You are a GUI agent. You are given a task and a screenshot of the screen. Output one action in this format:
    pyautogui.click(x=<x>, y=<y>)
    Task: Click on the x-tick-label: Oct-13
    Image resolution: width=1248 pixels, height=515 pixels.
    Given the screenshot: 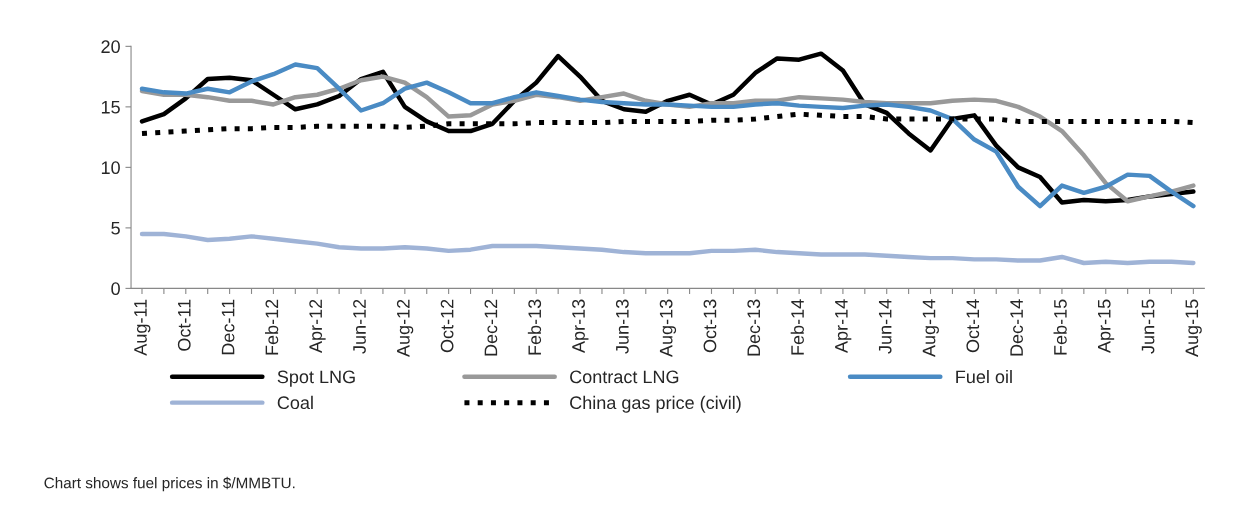 What is the action you would take?
    pyautogui.click(x=710, y=326)
    